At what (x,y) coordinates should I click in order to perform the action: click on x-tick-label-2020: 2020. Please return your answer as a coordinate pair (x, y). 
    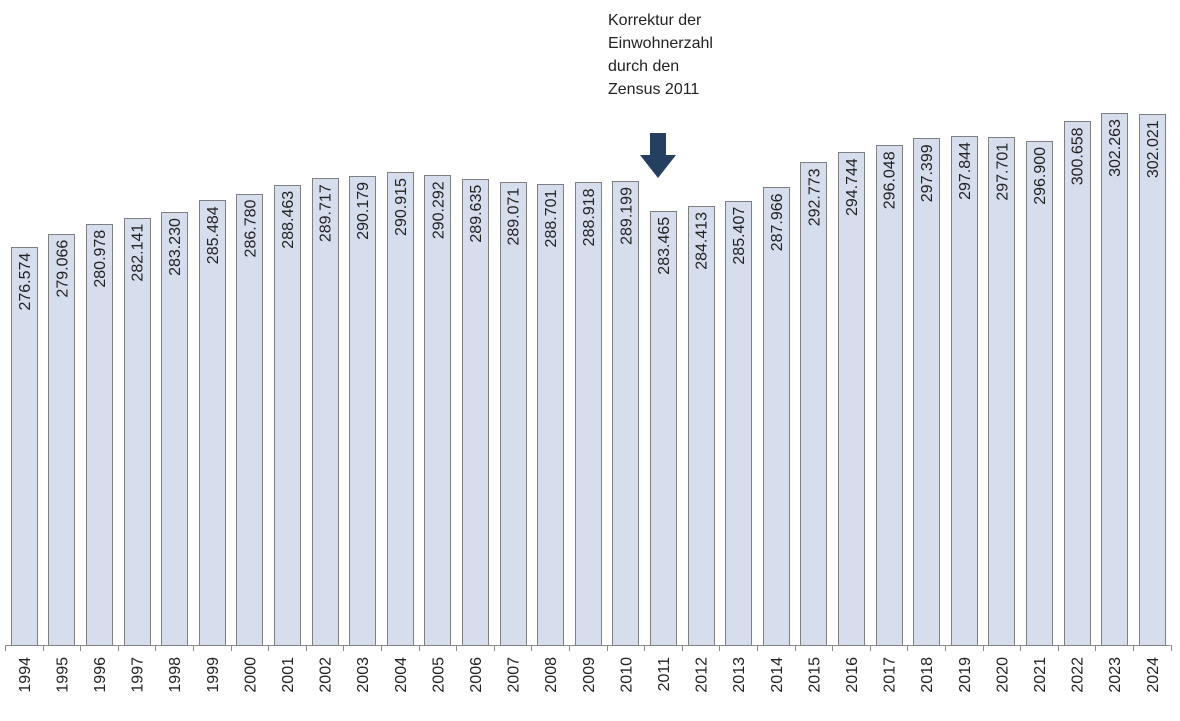
    Looking at the image, I should click on (1002, 675).